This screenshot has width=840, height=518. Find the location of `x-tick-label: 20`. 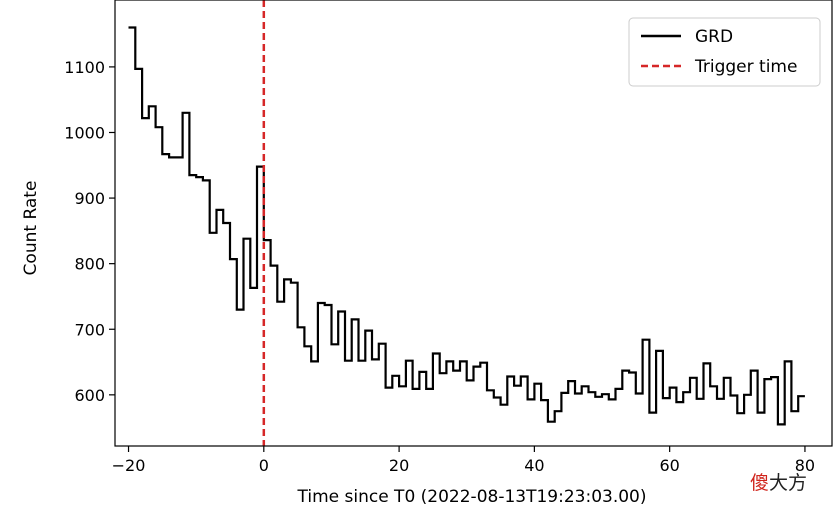

x-tick-label: 20 is located at coordinates (399, 465).